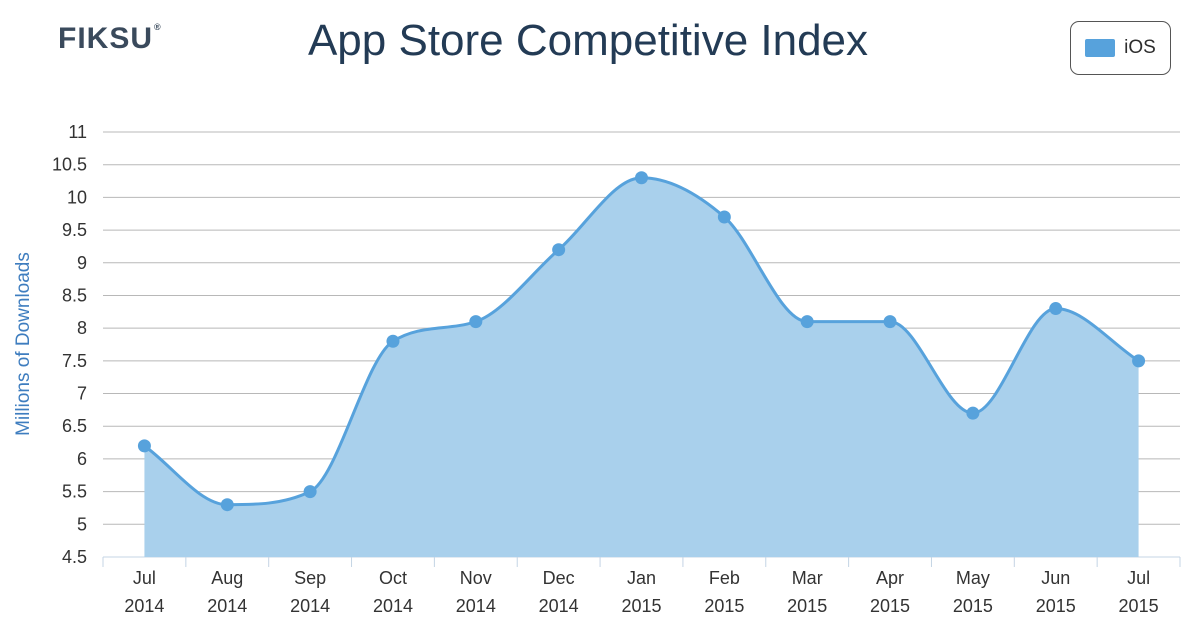  I want to click on y-tick-label: 8.5, so click(74, 295).